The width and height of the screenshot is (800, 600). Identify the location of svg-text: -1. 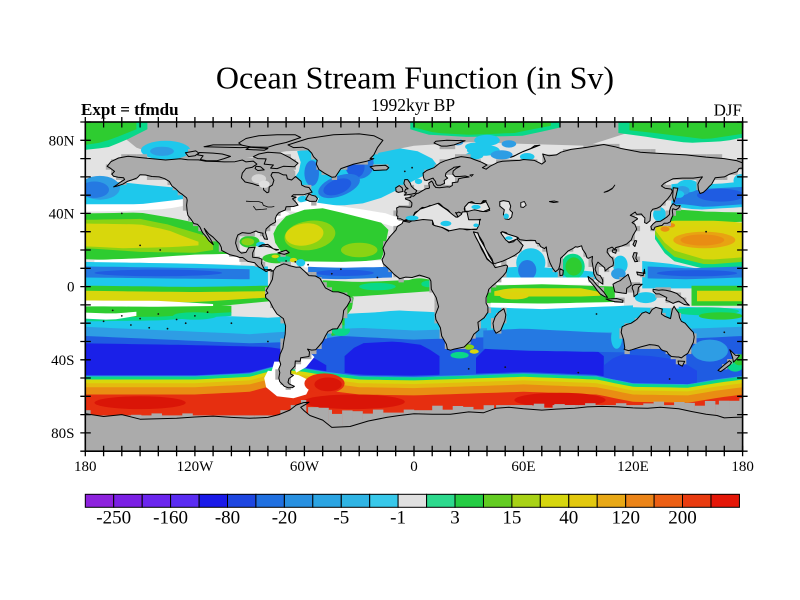
(398, 518).